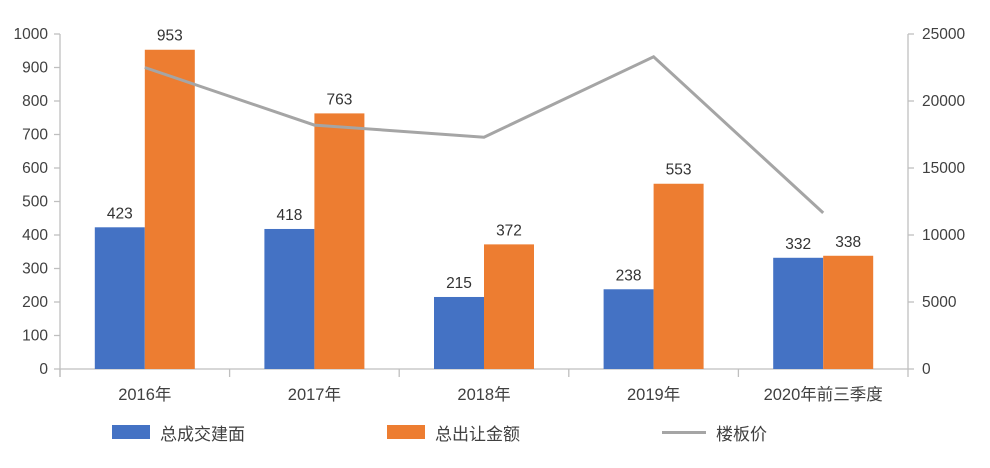  I want to click on bar-labels-总成交建面: 423 418 215 238 332, so click(459, 248).